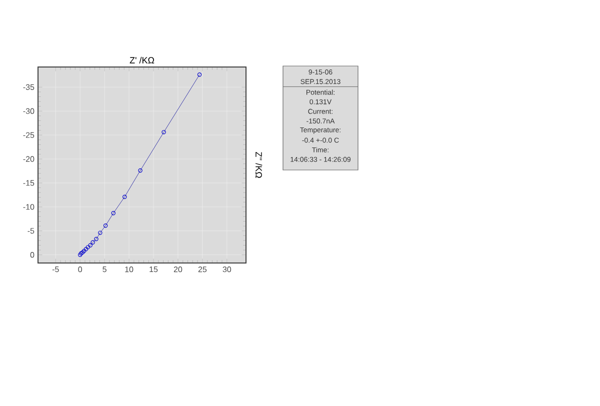  Describe the element at coordinates (28, 87) in the screenshot. I see `y-tick-label: -35` at that location.